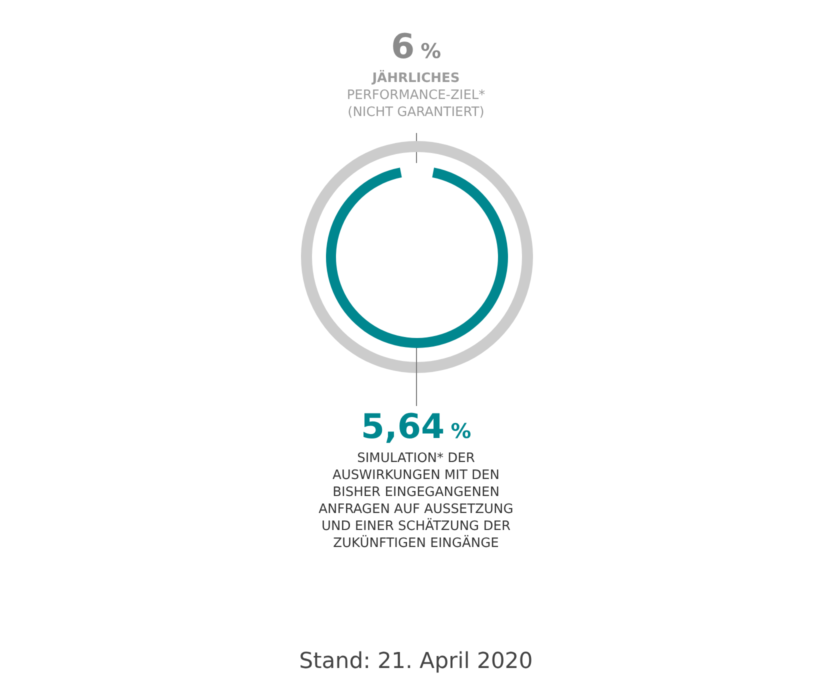 This screenshot has height=694, width=833. I want to click on text: Stand: 21. April 2020, so click(416, 661).